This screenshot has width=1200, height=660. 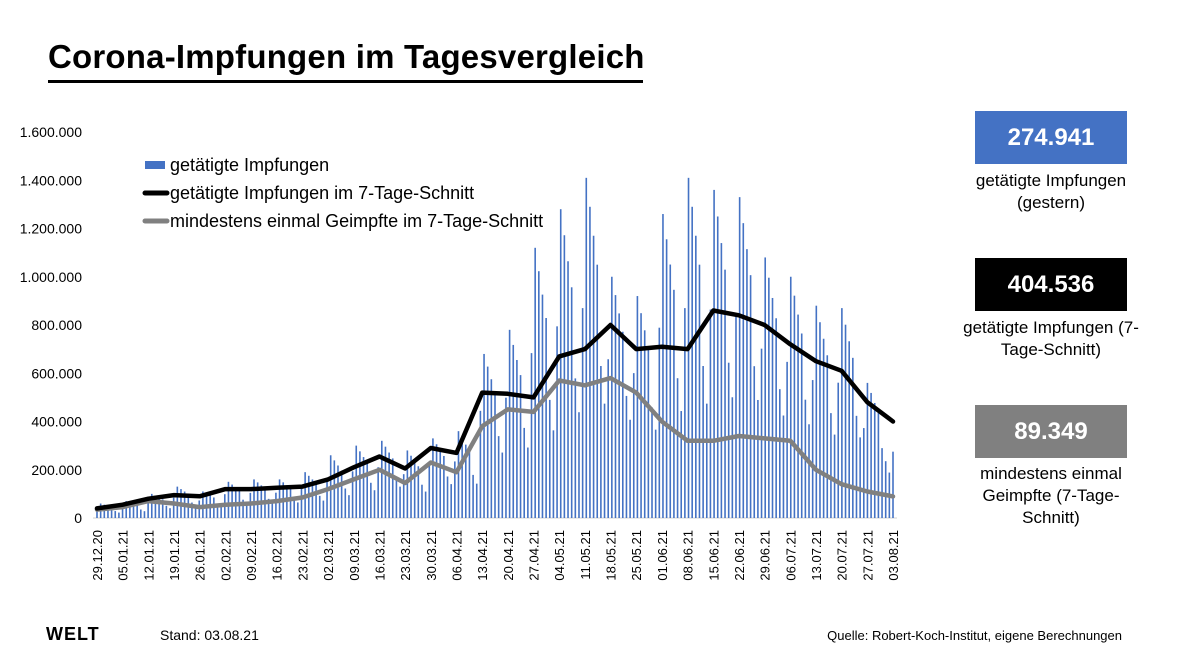 What do you see at coordinates (431, 555) in the screenshot?
I see `x-tick-label: 30.03.21` at bounding box center [431, 555].